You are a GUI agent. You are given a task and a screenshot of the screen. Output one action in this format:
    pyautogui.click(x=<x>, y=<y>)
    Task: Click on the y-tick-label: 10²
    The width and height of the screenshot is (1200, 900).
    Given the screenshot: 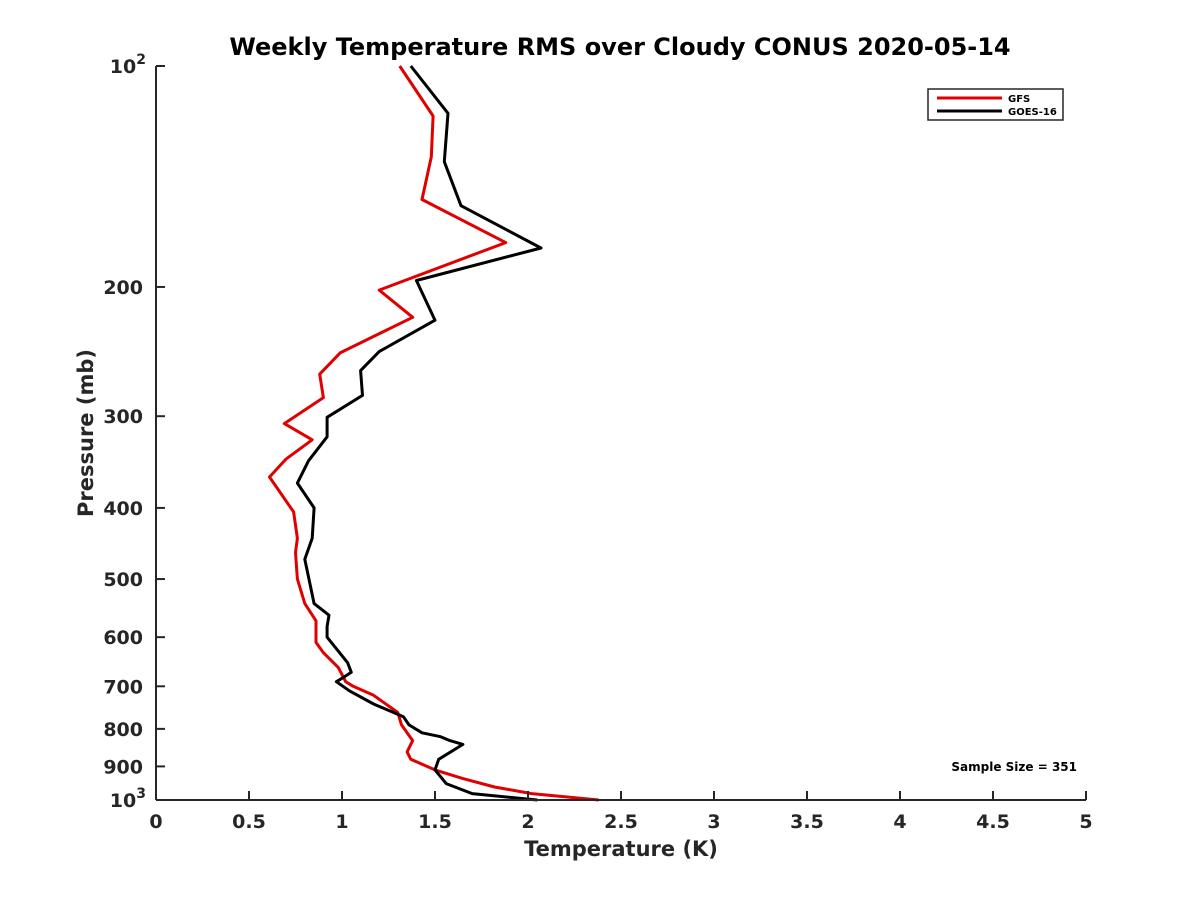 What is the action you would take?
    pyautogui.click(x=128, y=65)
    